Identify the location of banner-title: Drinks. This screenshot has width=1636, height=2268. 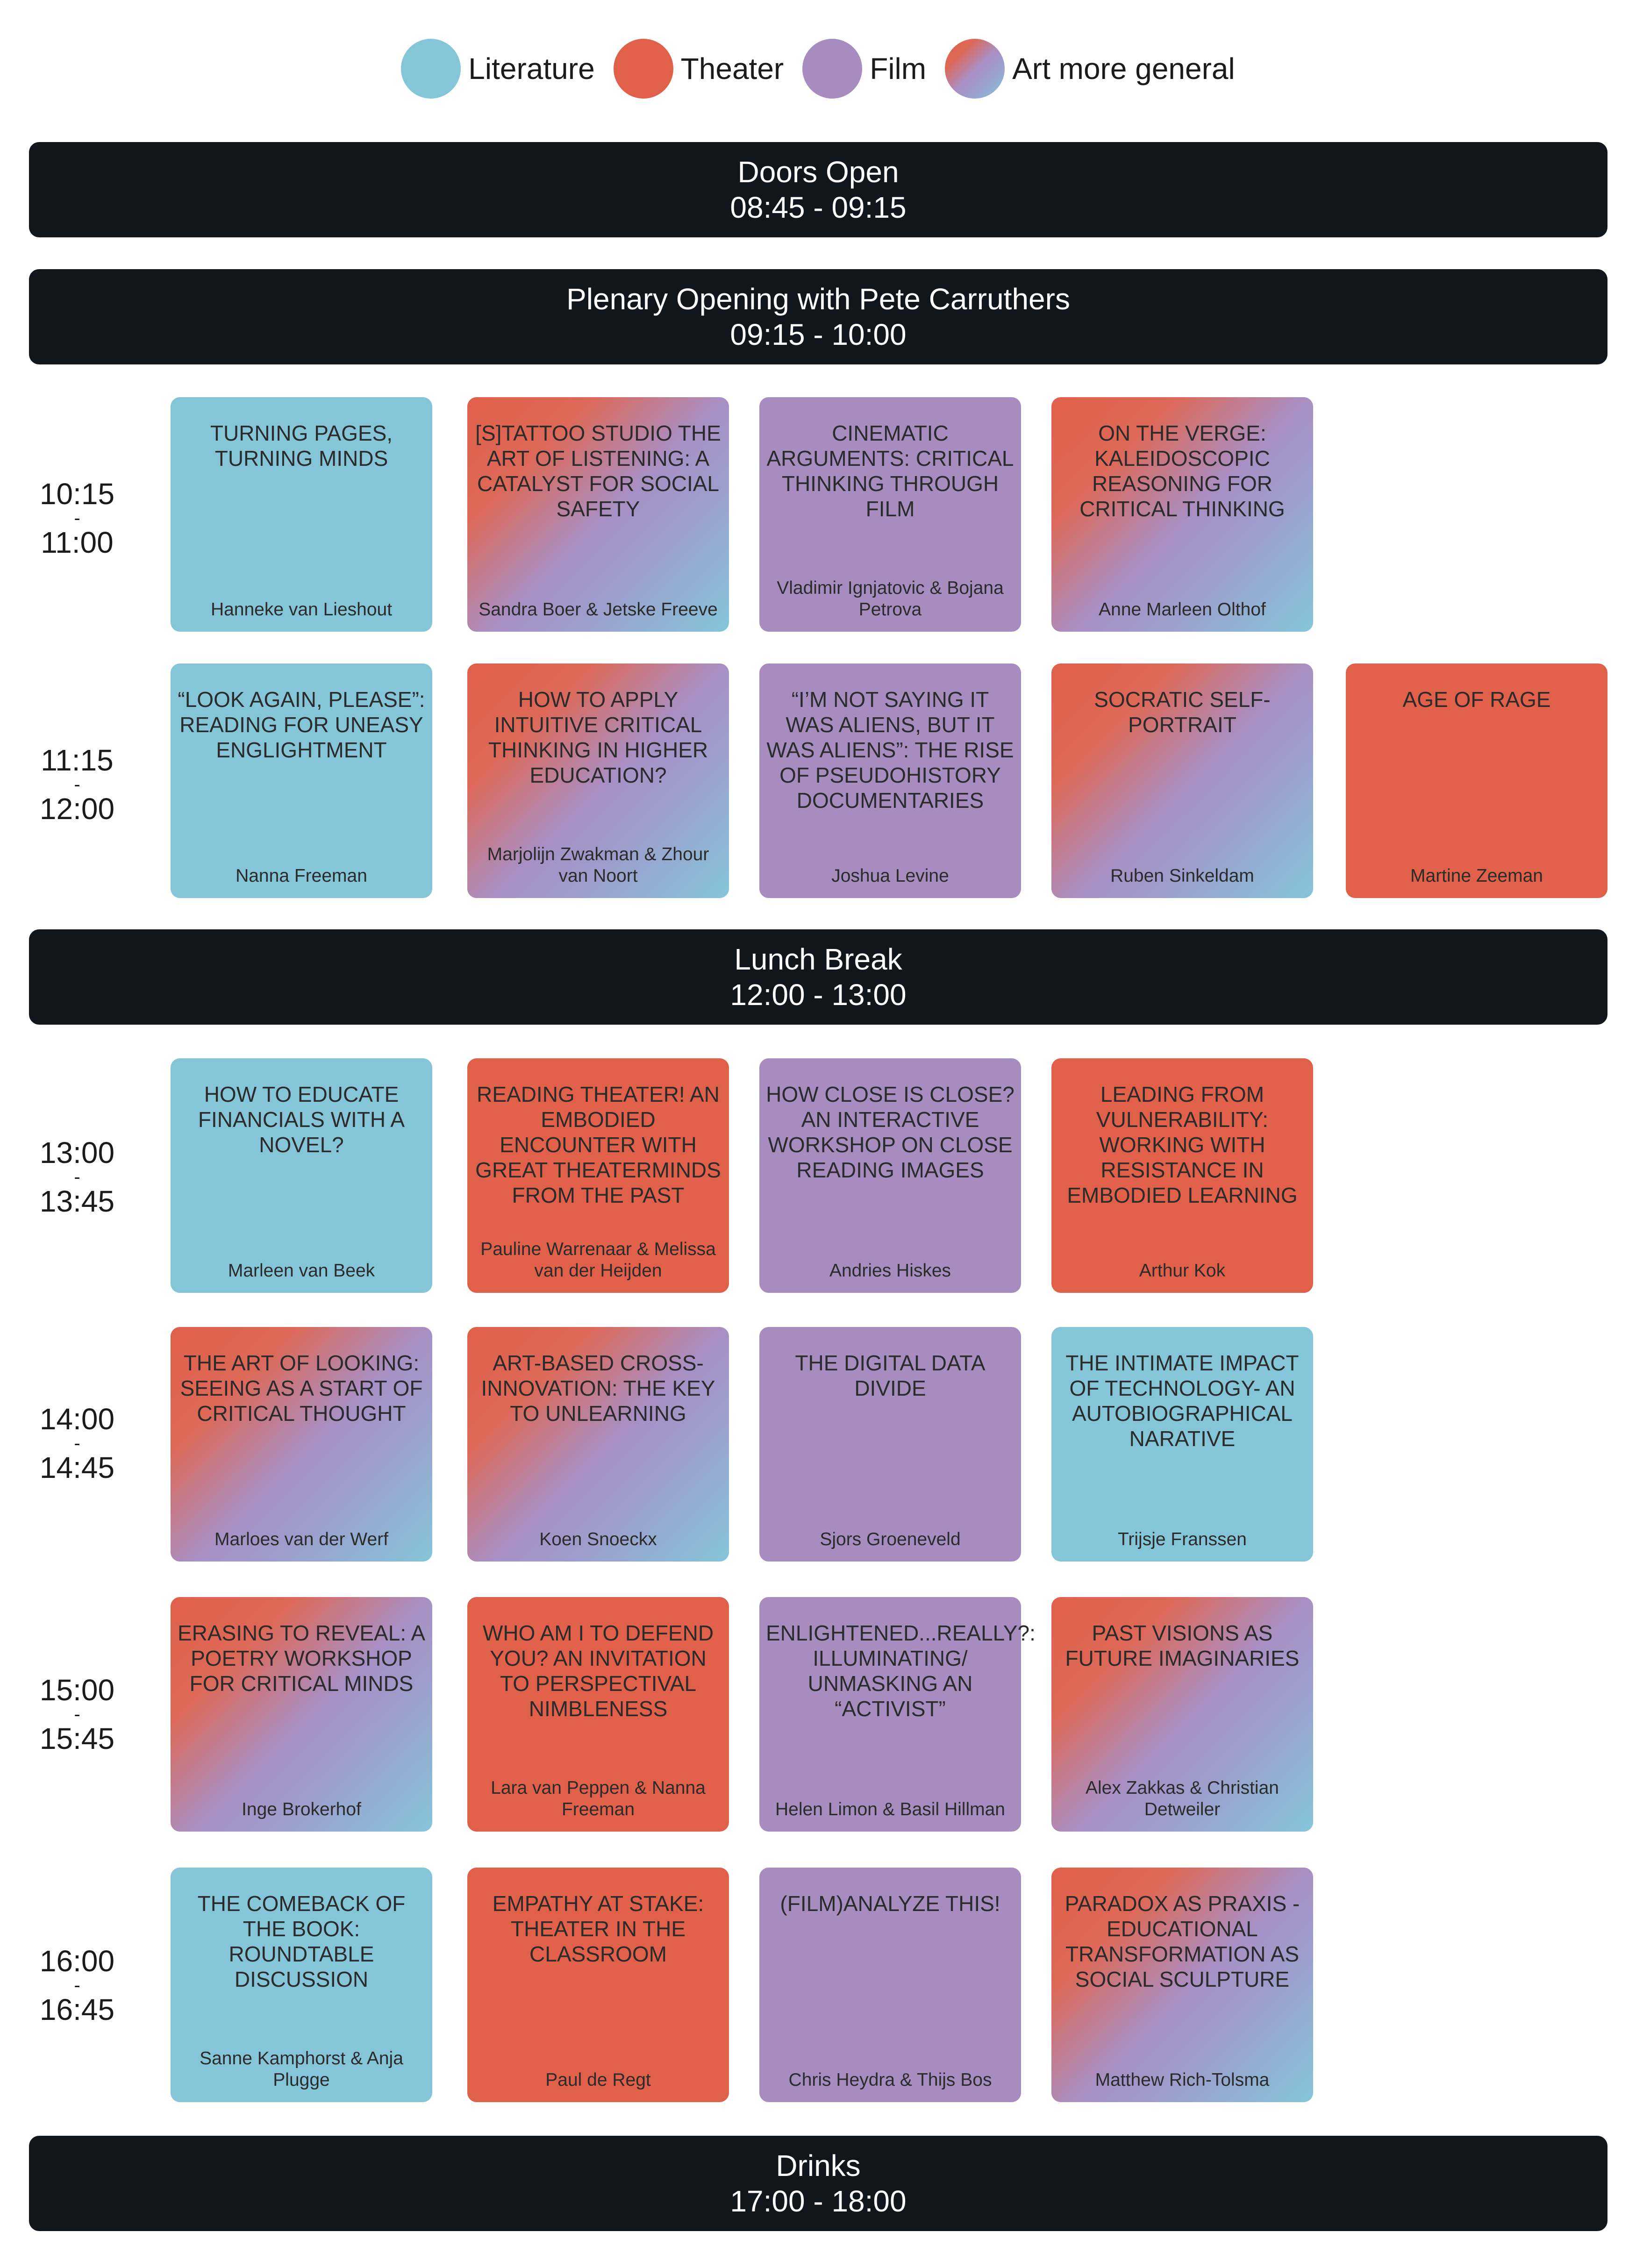
(818, 2165).